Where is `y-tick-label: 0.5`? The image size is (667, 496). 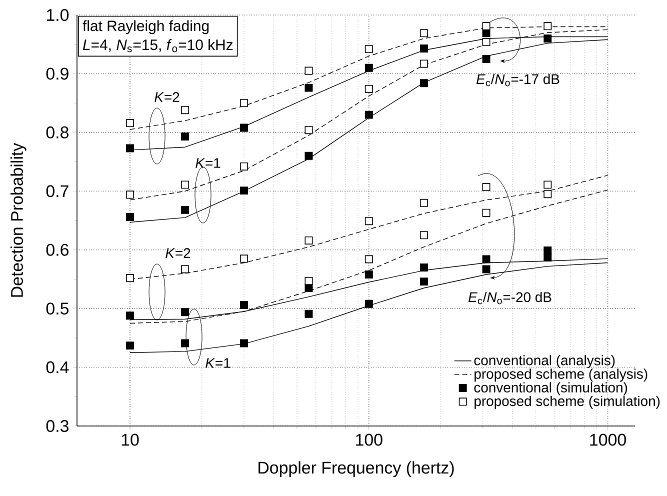
y-tick-label: 0.5 is located at coordinates (57, 308).